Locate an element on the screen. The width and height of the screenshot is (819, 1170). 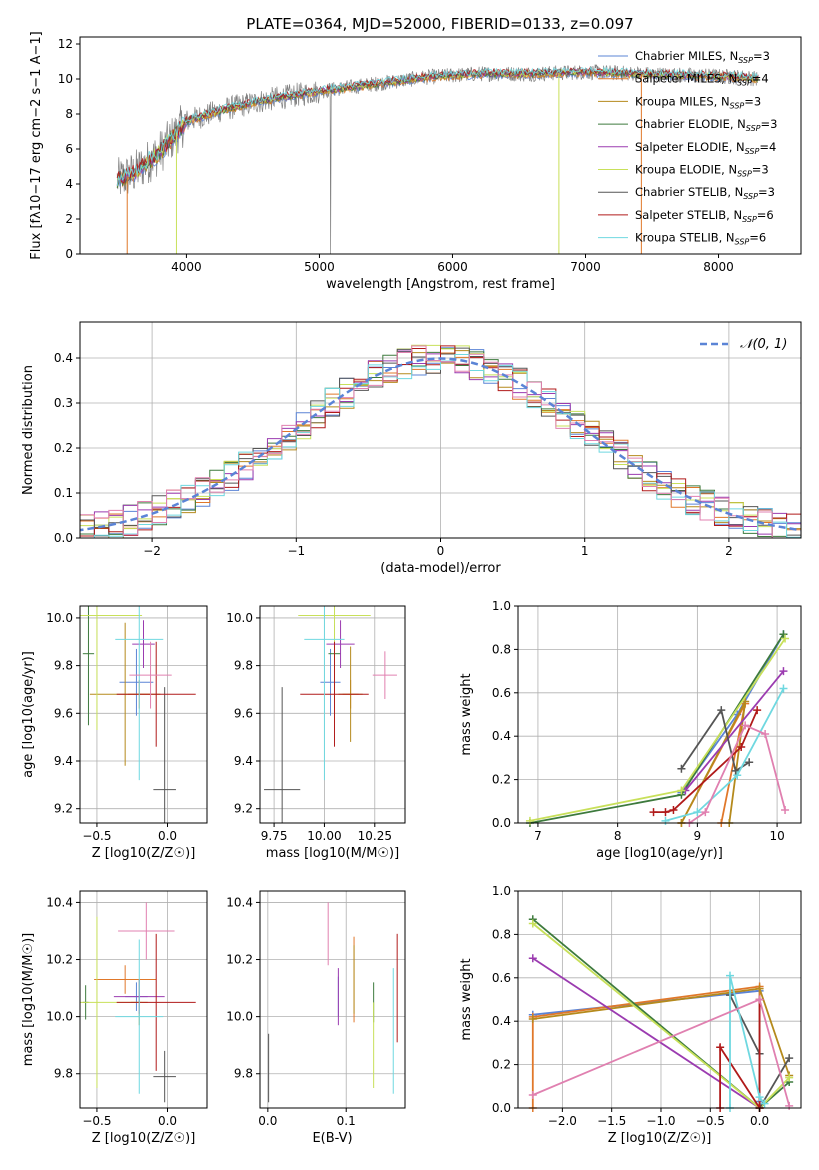
legend-label-2: Kroupa MILES, NSSP=3 is located at coordinates (698, 102).